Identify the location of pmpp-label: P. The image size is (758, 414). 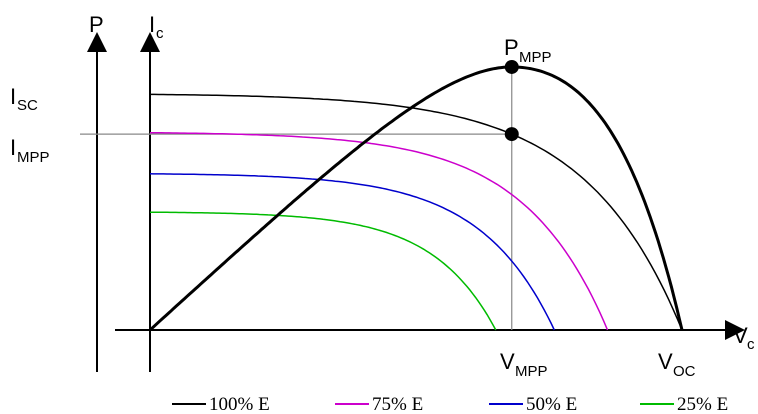
(511, 47).